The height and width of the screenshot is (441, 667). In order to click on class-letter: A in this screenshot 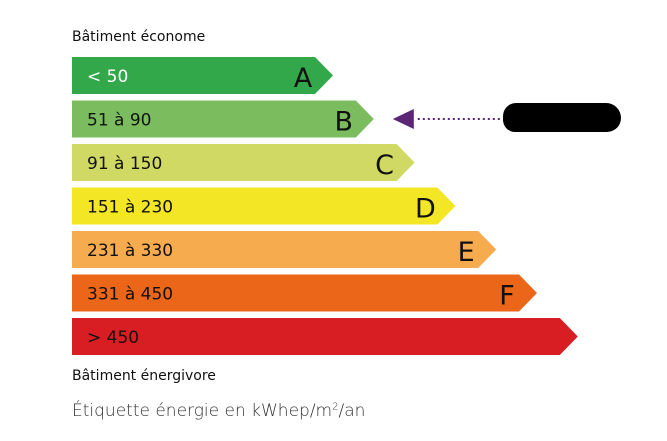, I will do `click(303, 78)`.